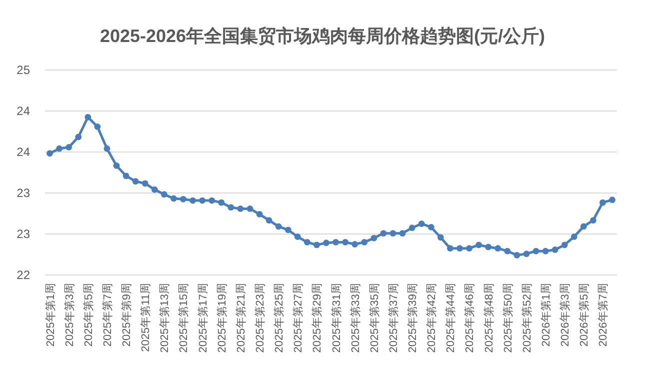  Describe the element at coordinates (527, 318) in the screenshot. I see `x-tick-label: 2025年第52周` at that location.